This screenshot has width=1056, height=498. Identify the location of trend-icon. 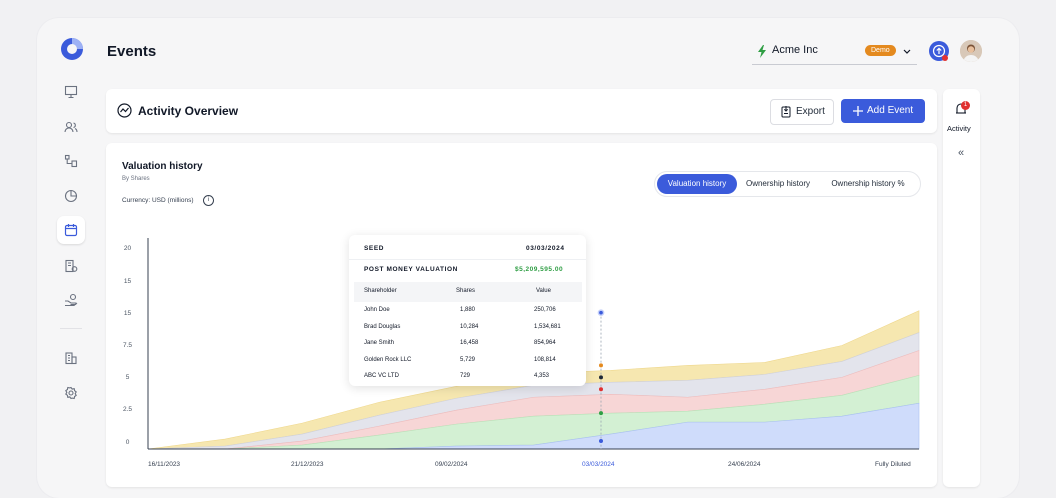
(124, 110).